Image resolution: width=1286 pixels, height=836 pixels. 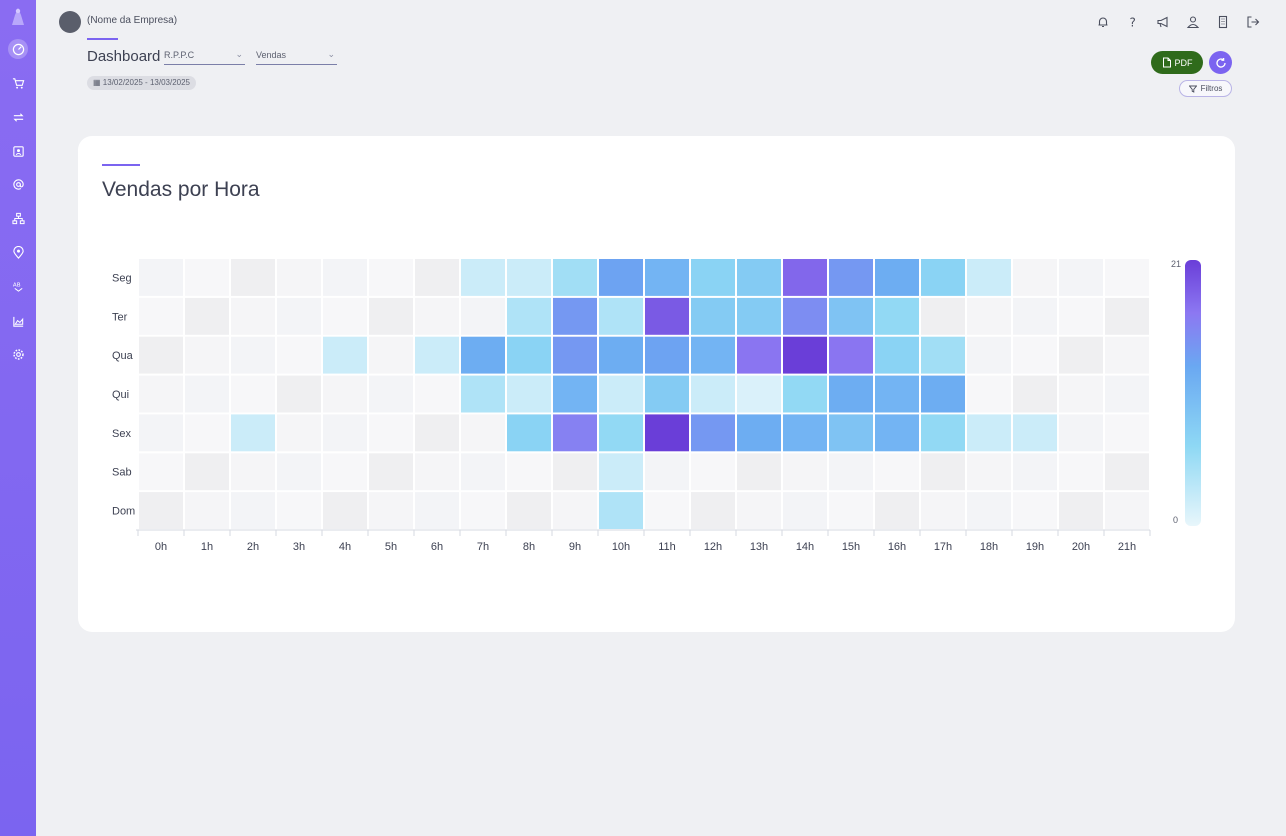 I want to click on contacts-icon, so click(x=18, y=151).